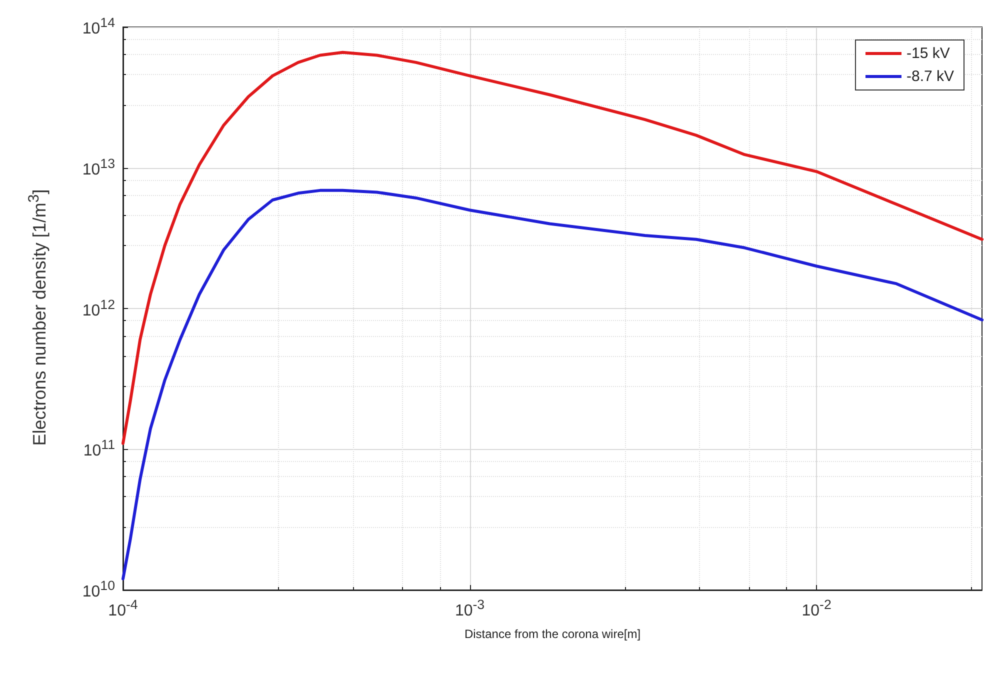 This screenshot has width=984, height=675. I want to click on x-axis-title: Distance from the corona wire[m], so click(552, 634).